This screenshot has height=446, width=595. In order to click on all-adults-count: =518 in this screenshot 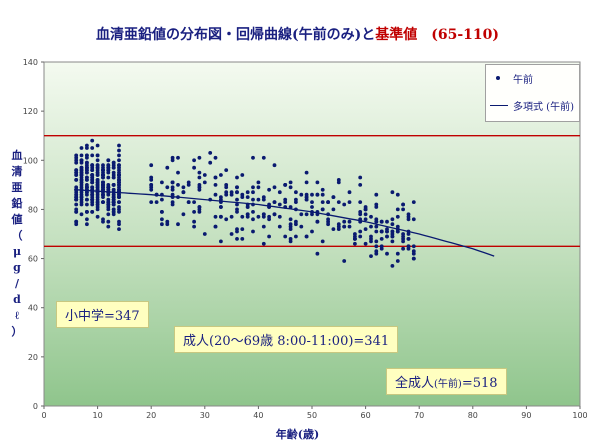, I will do `click(479, 383)`.